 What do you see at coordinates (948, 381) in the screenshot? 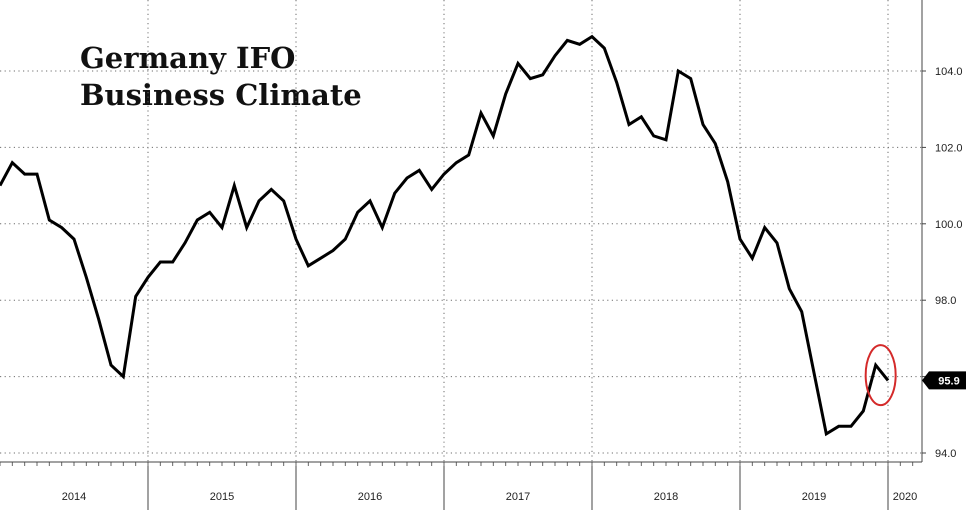
I see `last-value-label: 95.9` at bounding box center [948, 381].